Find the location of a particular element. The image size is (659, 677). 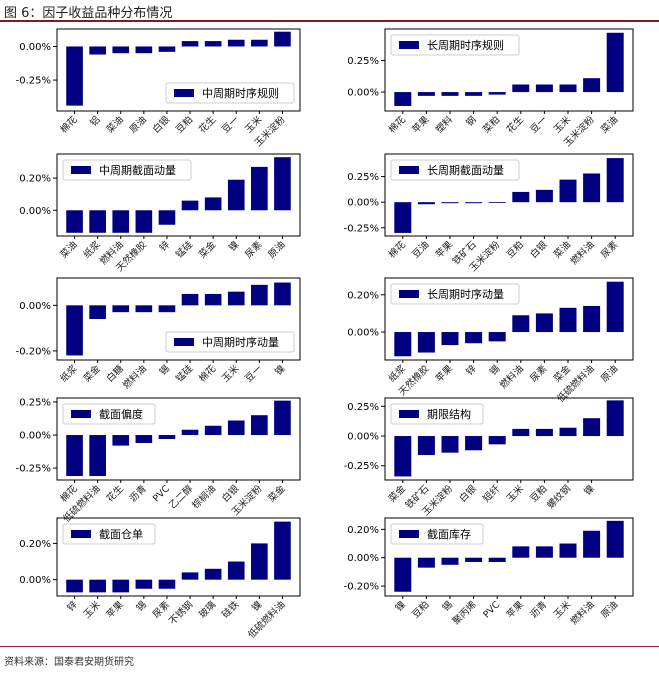

x-tick-label: 菜油 is located at coordinates (69, 250).